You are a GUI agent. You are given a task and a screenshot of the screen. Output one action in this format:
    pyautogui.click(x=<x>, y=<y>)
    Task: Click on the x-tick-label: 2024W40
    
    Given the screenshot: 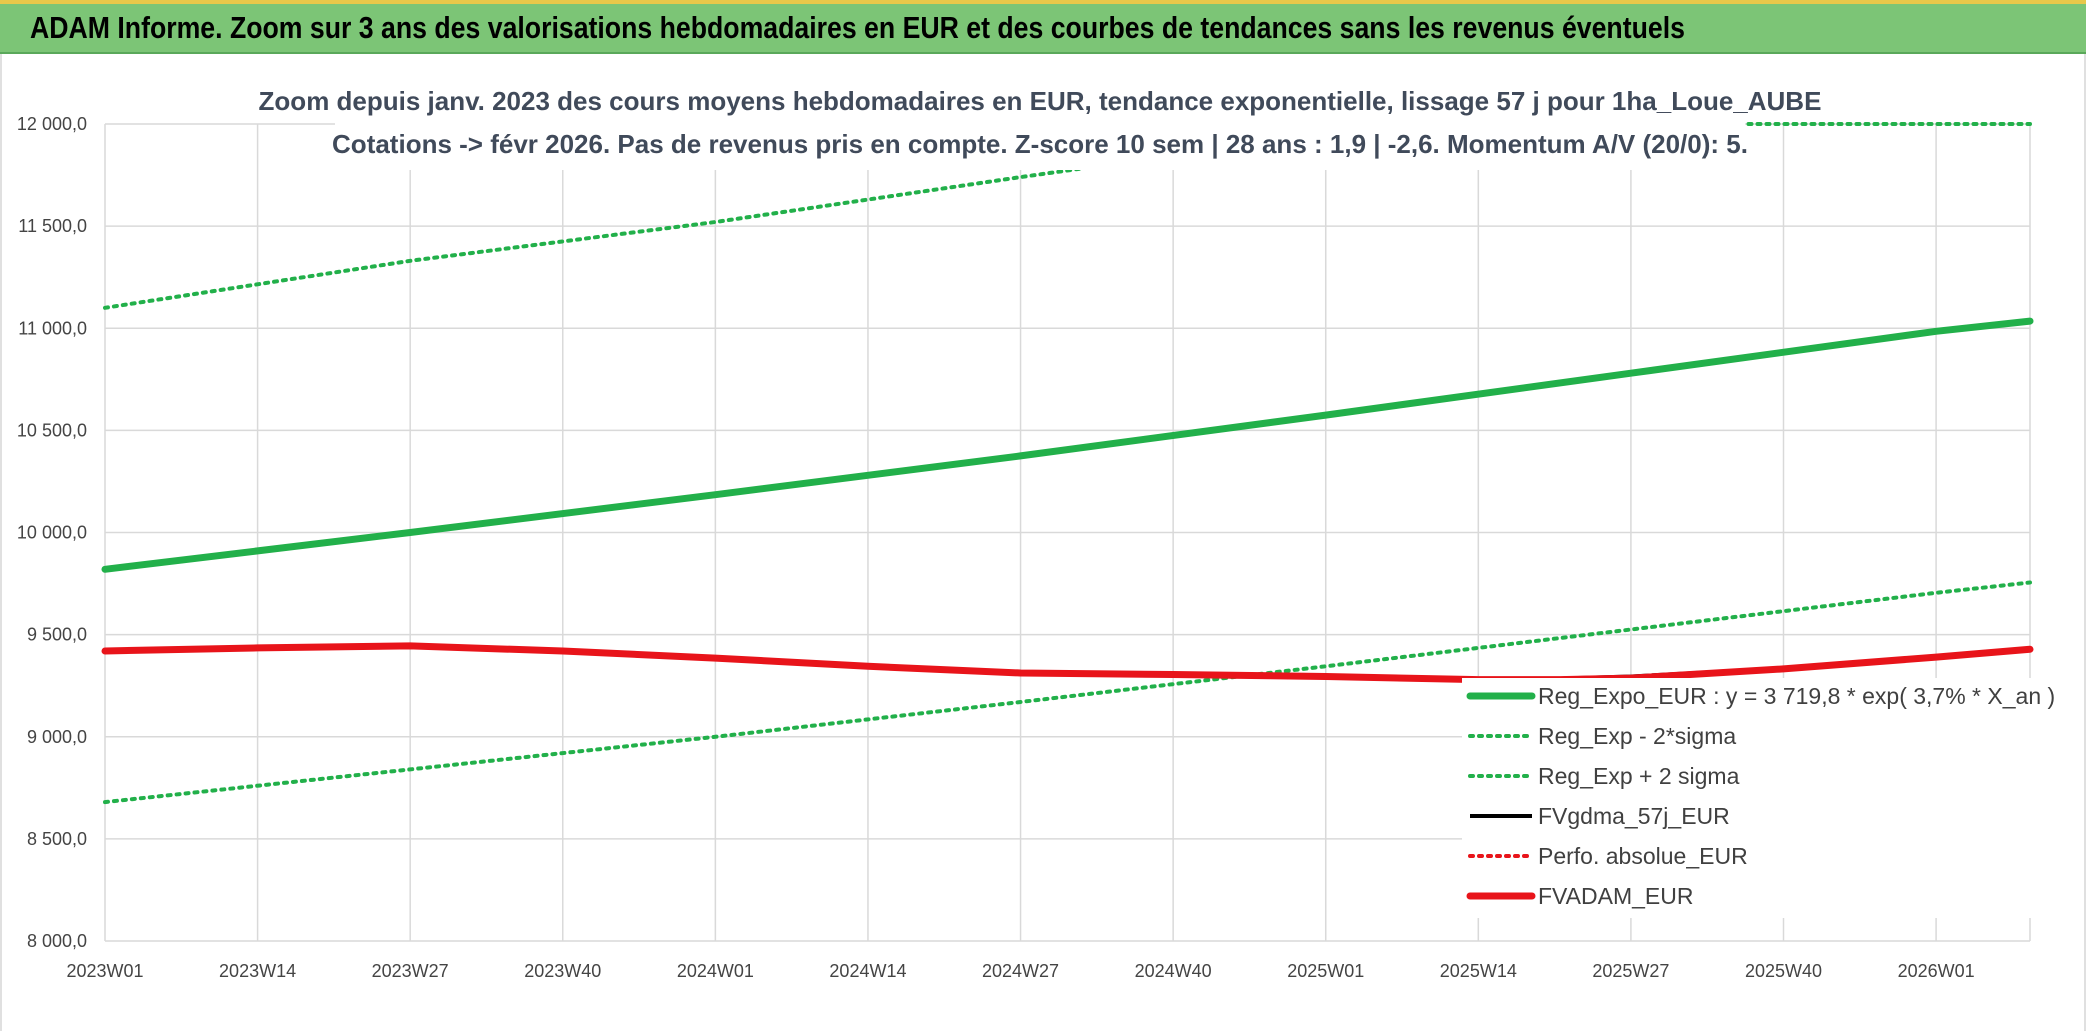 What is the action you would take?
    pyautogui.click(x=1173, y=971)
    